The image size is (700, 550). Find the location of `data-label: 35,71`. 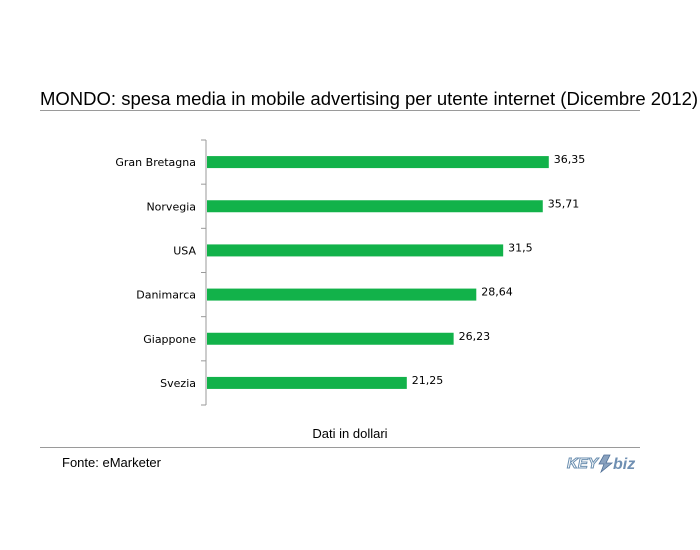

data-label: 35,71 is located at coordinates (564, 203).